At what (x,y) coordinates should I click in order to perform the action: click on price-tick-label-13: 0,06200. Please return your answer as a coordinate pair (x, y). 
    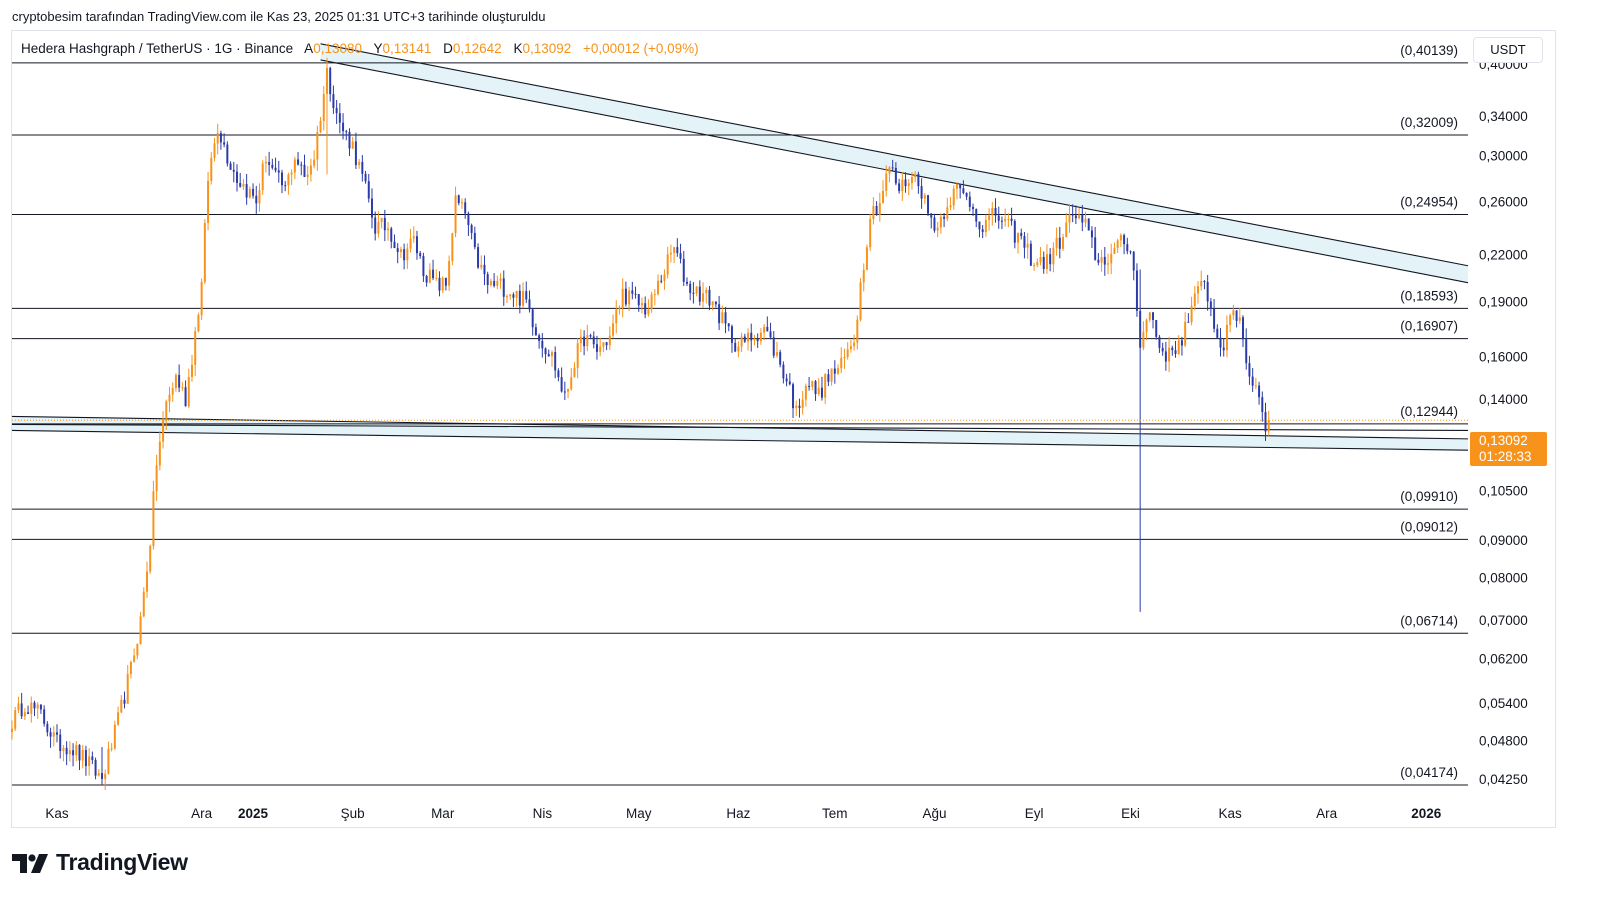
    Looking at the image, I should click on (1503, 659).